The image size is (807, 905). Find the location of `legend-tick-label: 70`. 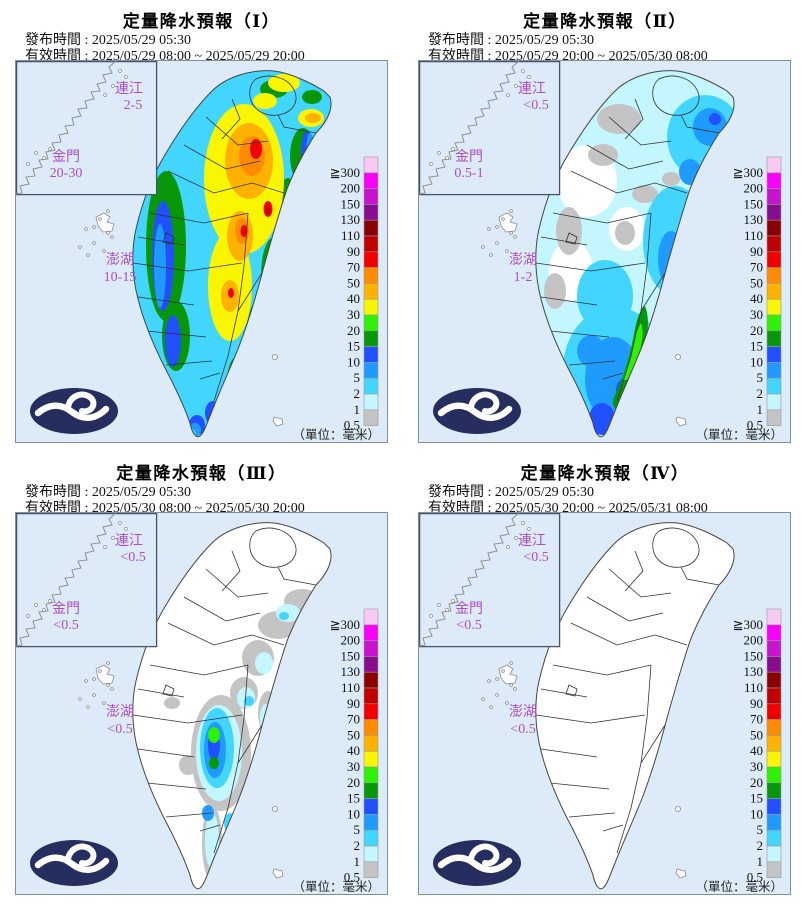

legend-tick-label: 70 is located at coordinates (353, 267).